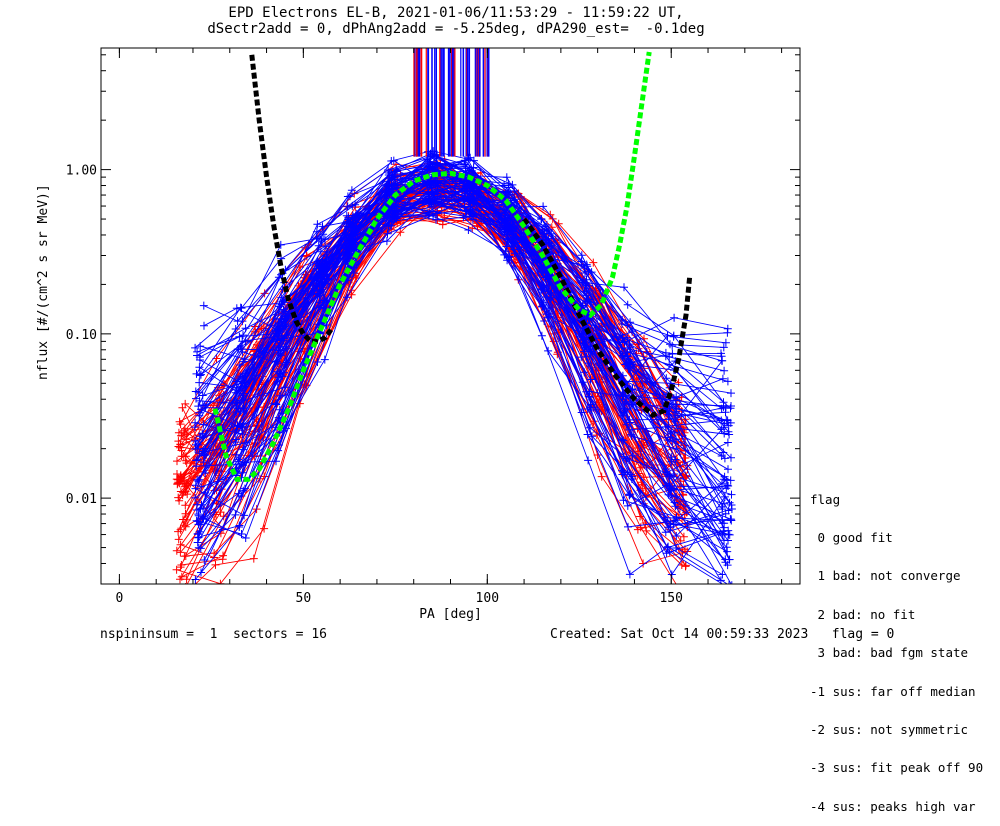 Image resolution: width=1000 pixels, height=826 pixels. What do you see at coordinates (893, 691) in the screenshot?
I see `legend-item: -1 sus: far off median` at bounding box center [893, 691].